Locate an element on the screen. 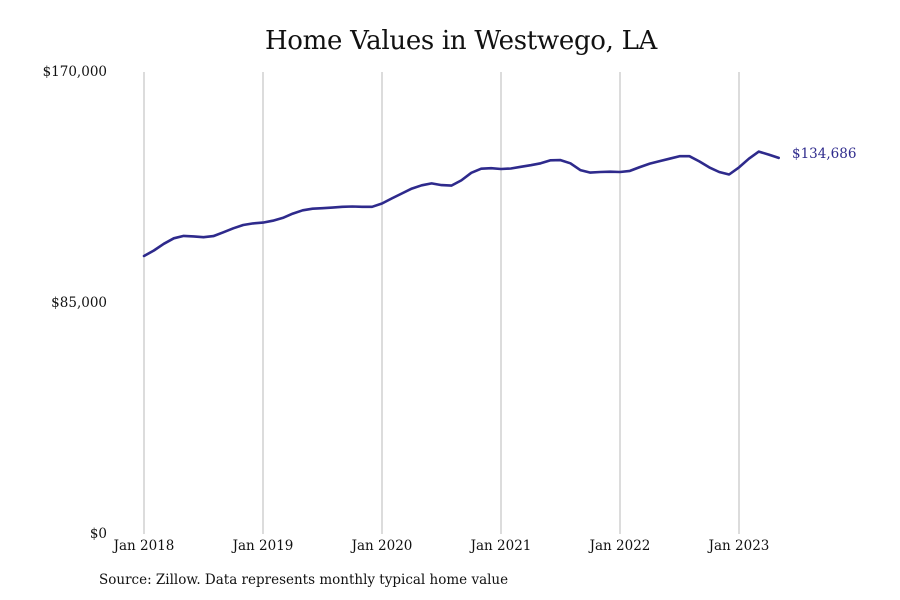  data-label-layer: $134,686 is located at coordinates (824, 154).